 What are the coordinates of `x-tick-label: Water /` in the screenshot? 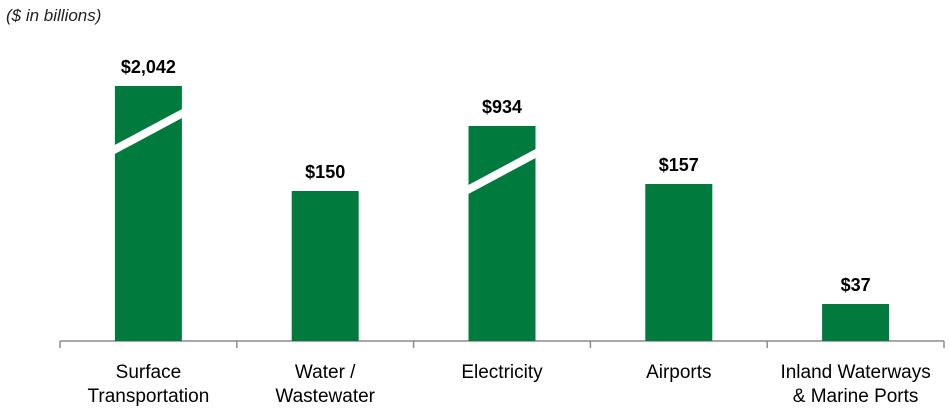 It's located at (325, 372).